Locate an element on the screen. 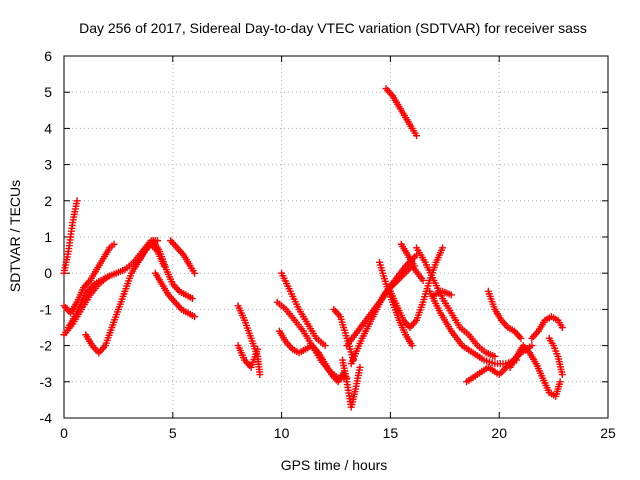  series-s22 is located at coordinates (456, 302).